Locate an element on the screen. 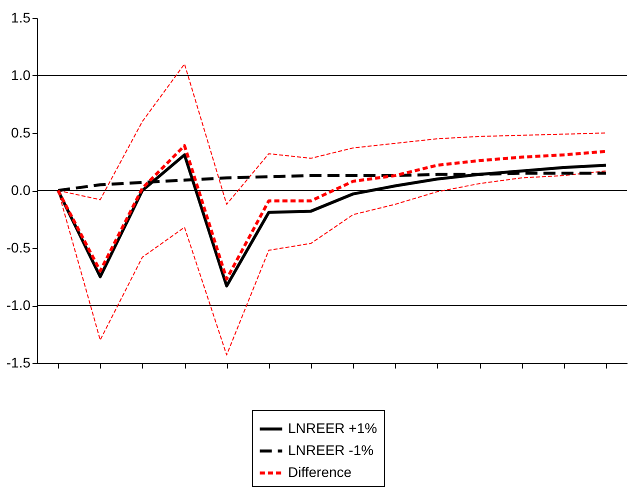 The height and width of the screenshot is (498, 643). y-tick-label: -0.5 is located at coordinates (18, 248).